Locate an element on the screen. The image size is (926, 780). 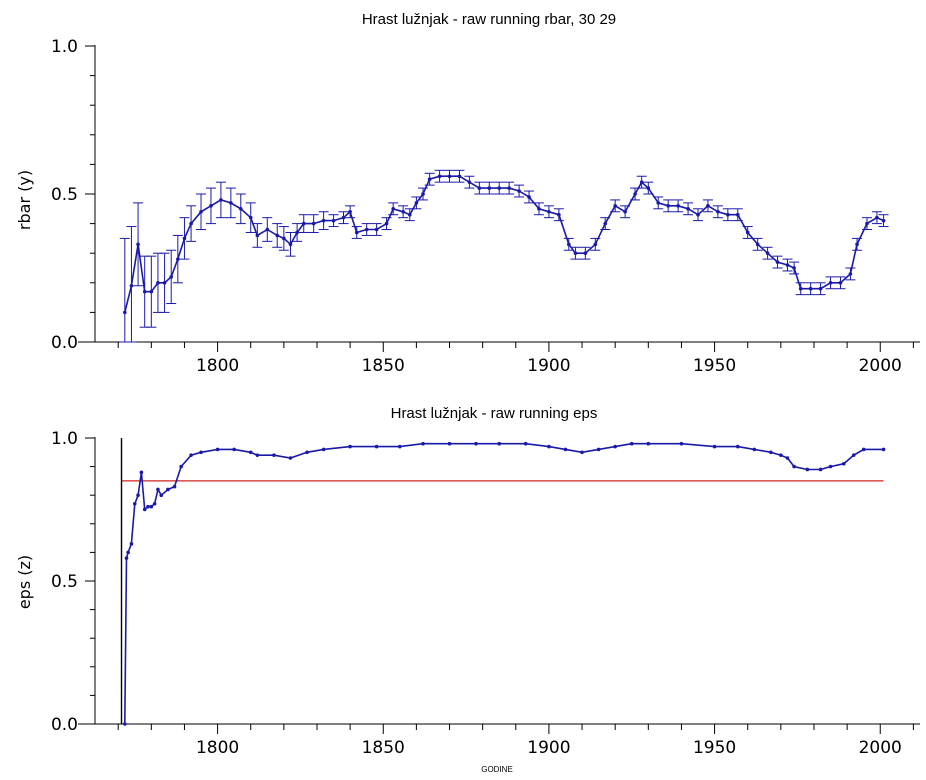
error-bar is located at coordinates (124, 290).